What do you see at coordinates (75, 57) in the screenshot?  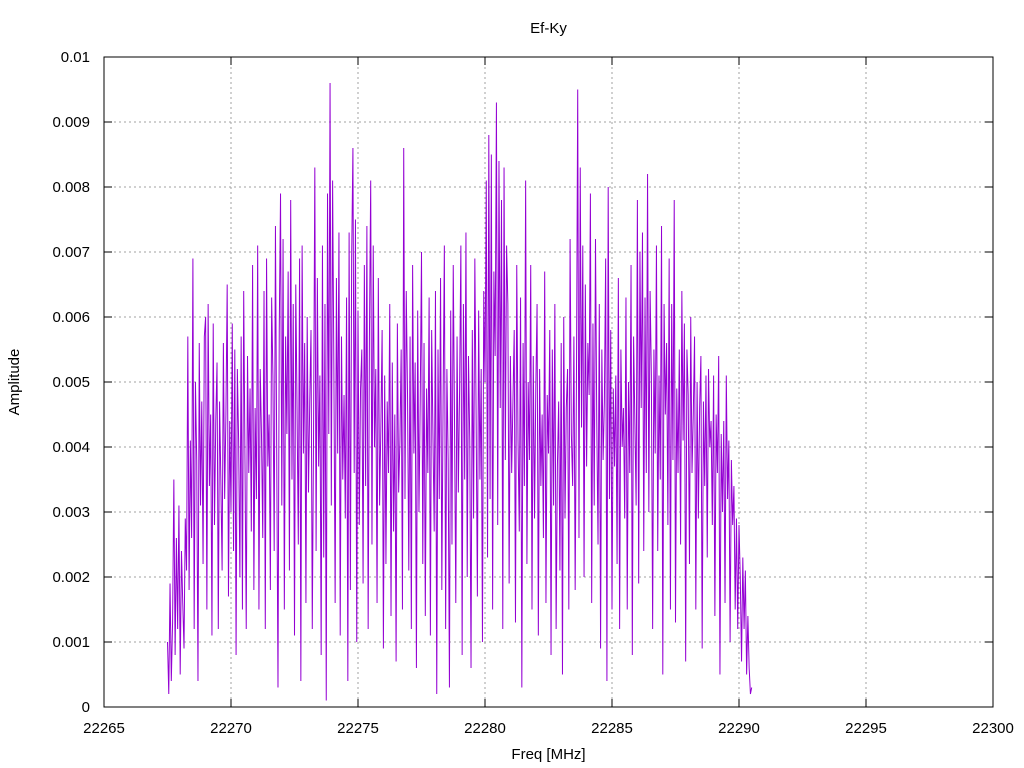 I see `y-tick-label: 0.01` at bounding box center [75, 57].